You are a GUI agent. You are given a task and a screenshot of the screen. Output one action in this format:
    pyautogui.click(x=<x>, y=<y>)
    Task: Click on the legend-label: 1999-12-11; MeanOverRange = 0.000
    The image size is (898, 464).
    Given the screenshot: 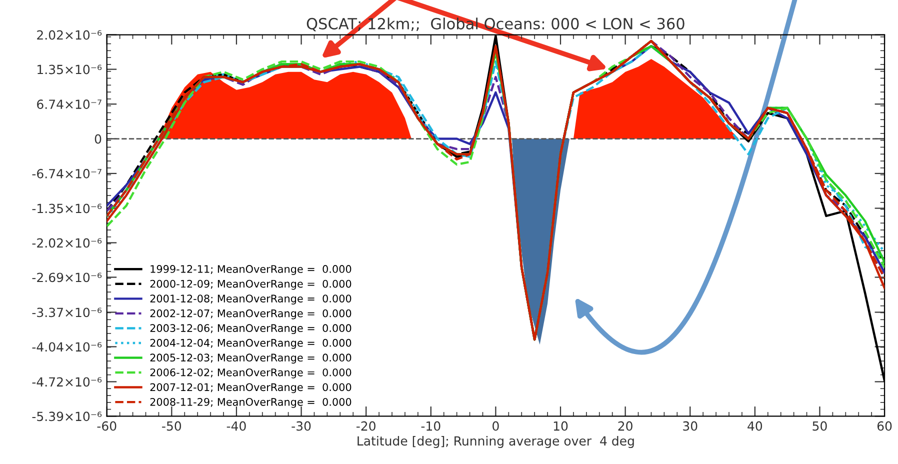 What is the action you would take?
    pyautogui.click(x=251, y=270)
    